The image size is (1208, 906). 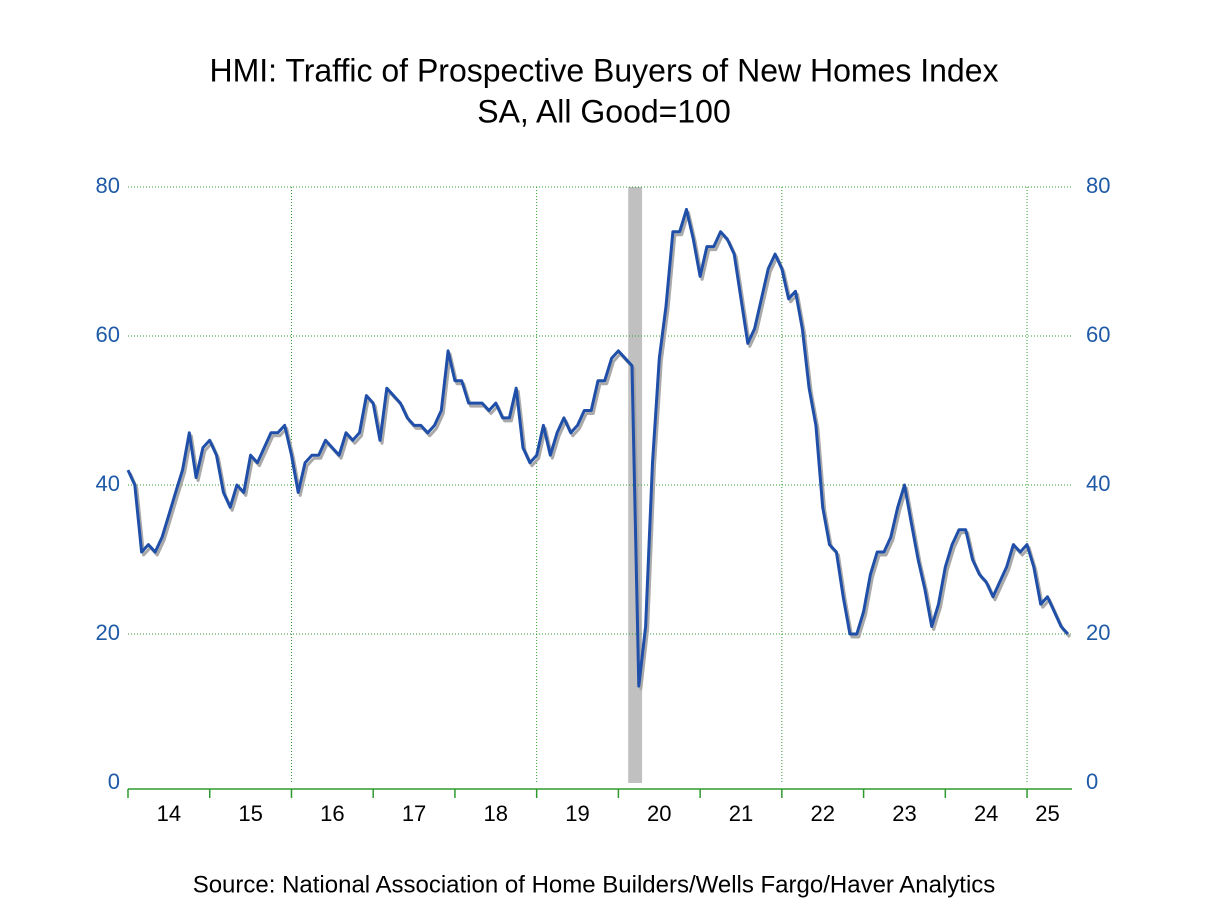 What do you see at coordinates (822, 813) in the screenshot?
I see `x-tick-label: 22` at bounding box center [822, 813].